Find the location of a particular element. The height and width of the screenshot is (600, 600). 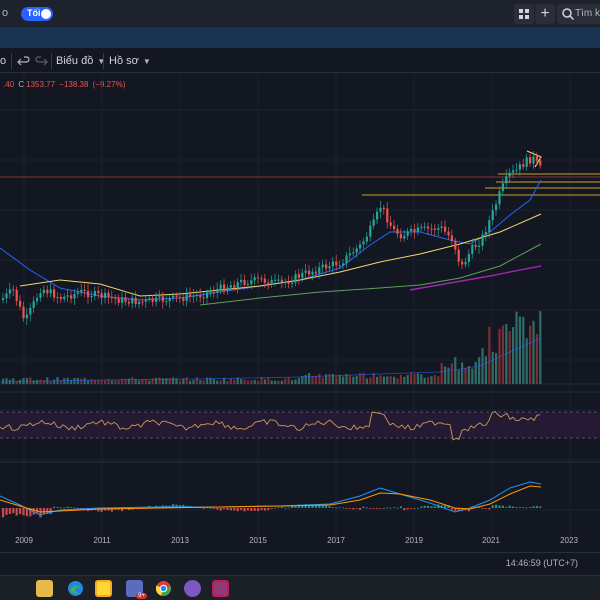

clock: 14:46:59 (UTC+7) is located at coordinates (541, 563).